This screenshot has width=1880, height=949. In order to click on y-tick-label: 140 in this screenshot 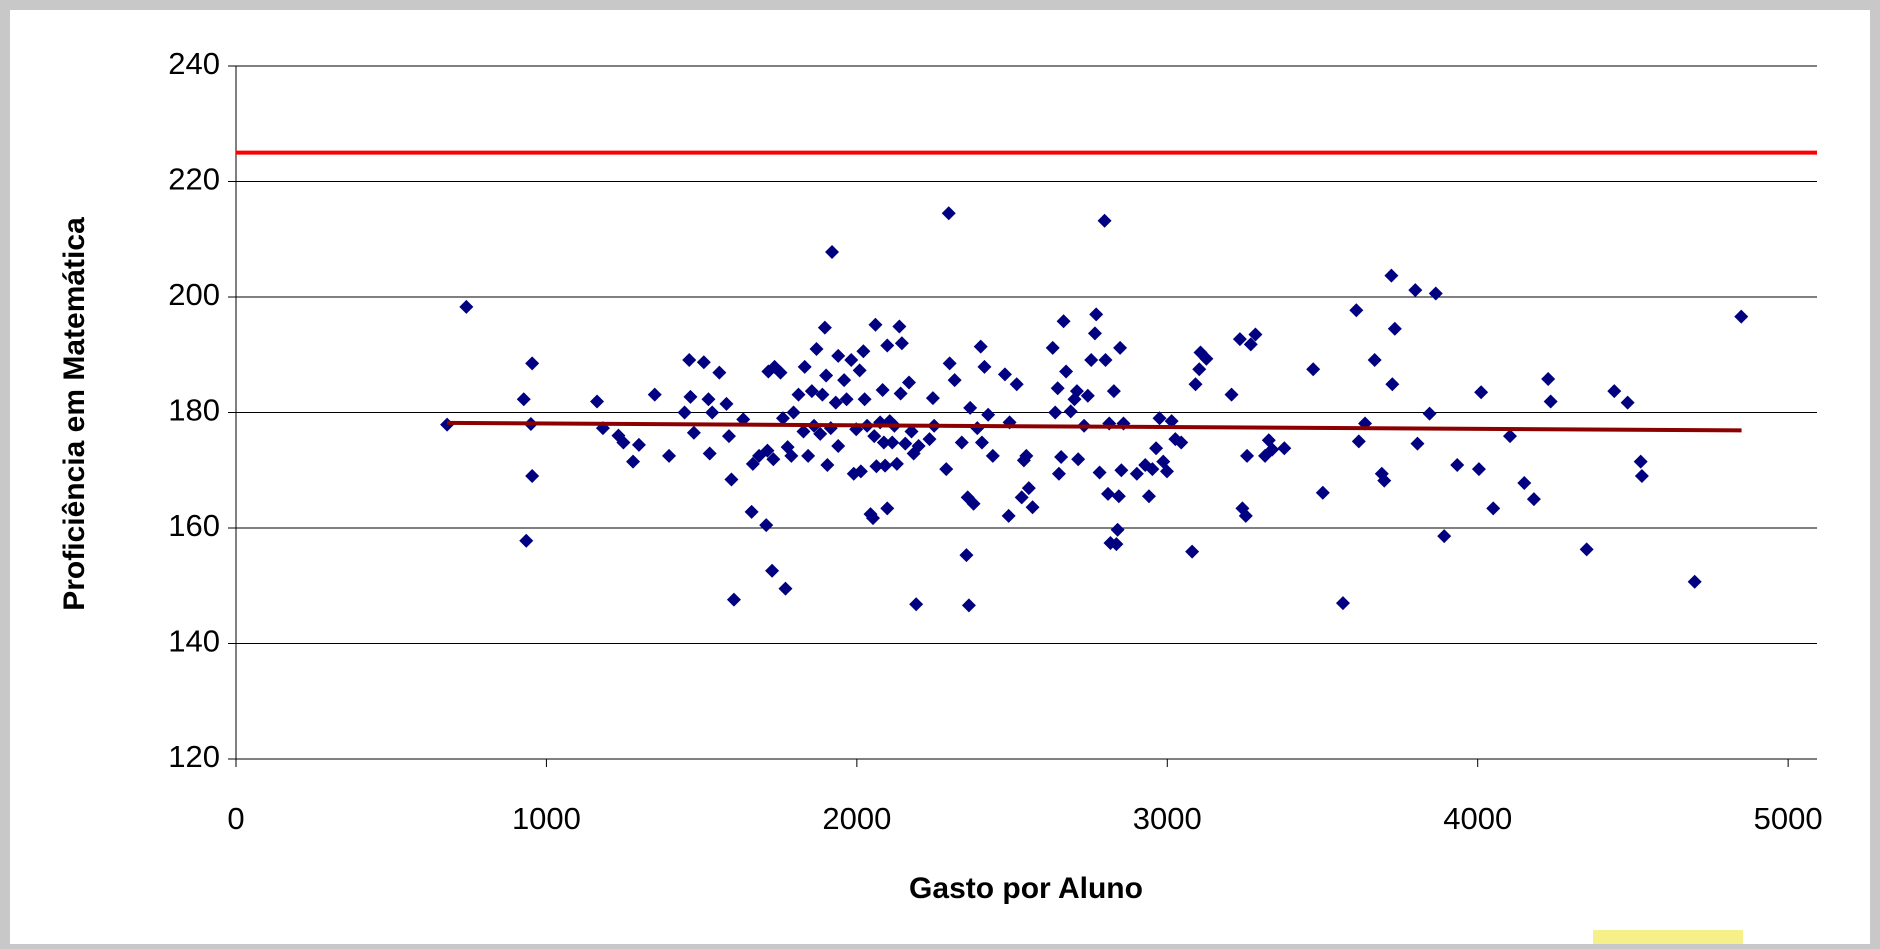, I will do `click(194, 641)`.